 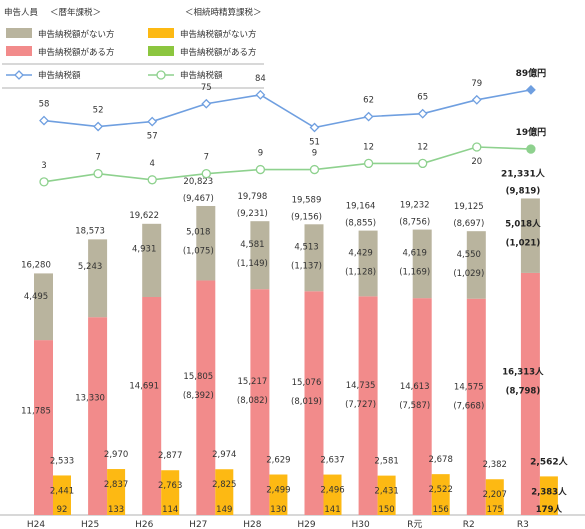 I want to click on label-settle-total: 2,678, so click(x=441, y=460).